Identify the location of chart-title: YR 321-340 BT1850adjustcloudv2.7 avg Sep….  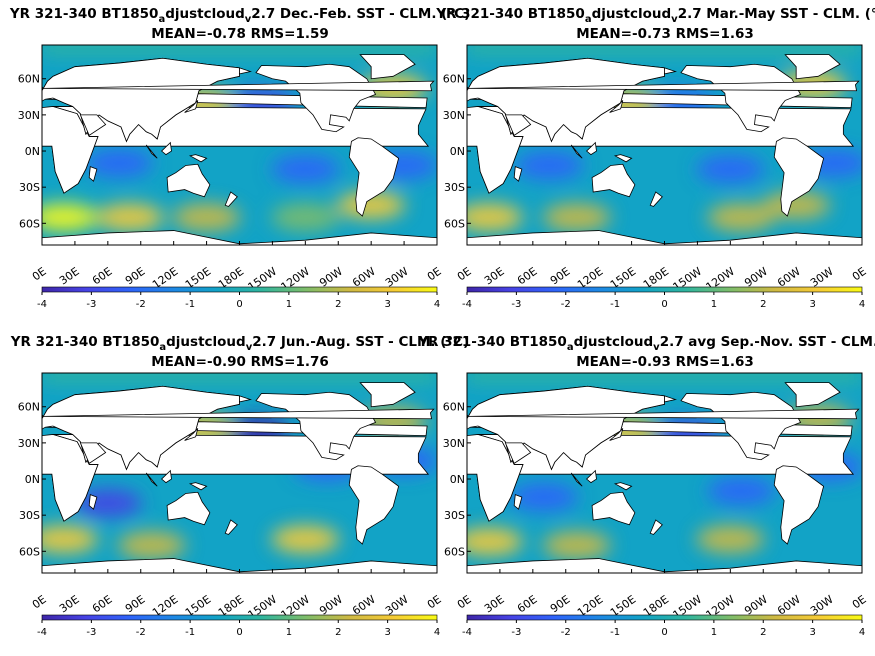
(646, 343).